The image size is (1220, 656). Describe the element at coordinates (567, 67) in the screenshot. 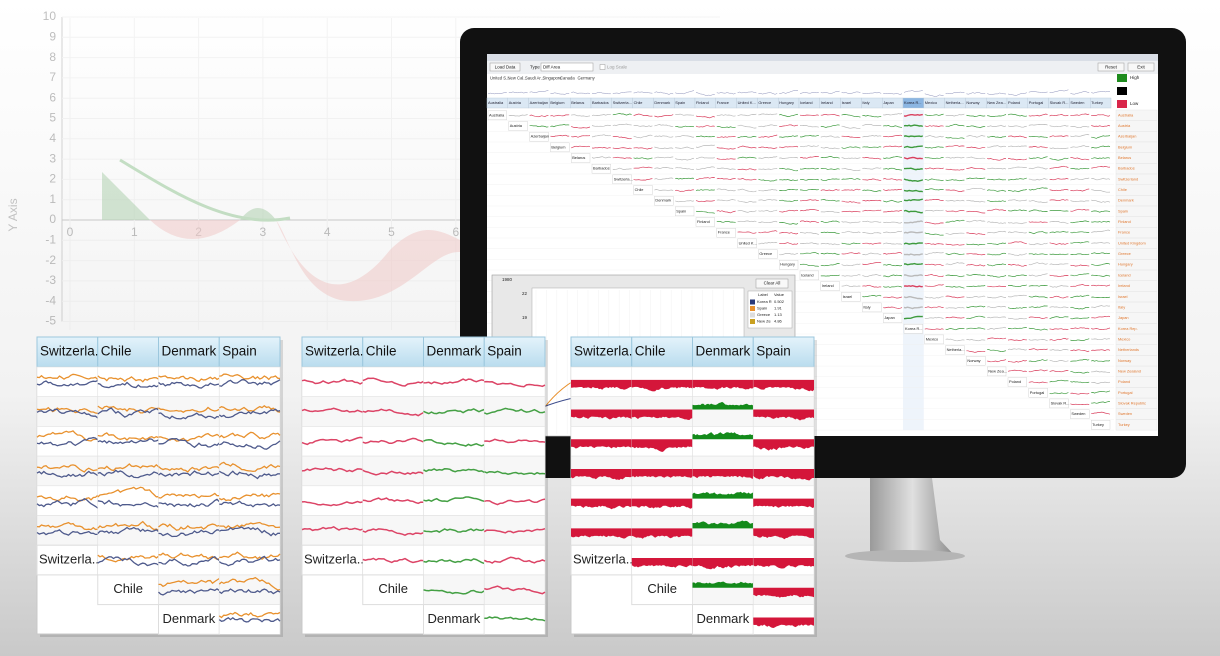

I see `type-select` at that location.